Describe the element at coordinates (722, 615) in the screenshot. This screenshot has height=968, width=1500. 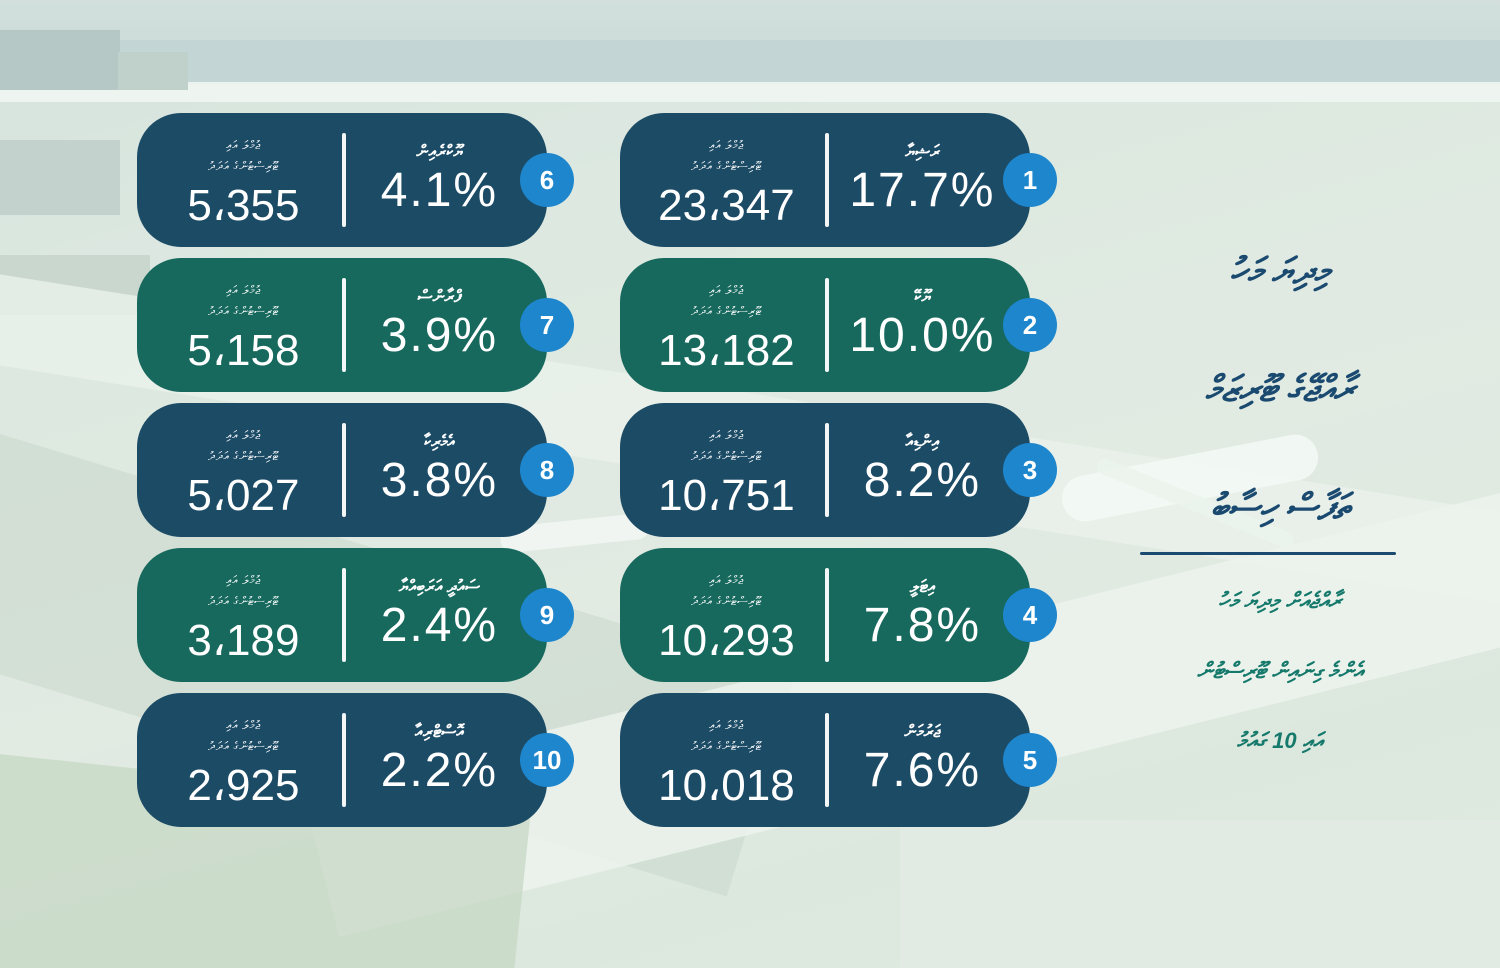
I see `total-section: ޖުމްލަ އައި ޓޫރިސްޓުންގެ އަދަދު 10،293` at that location.